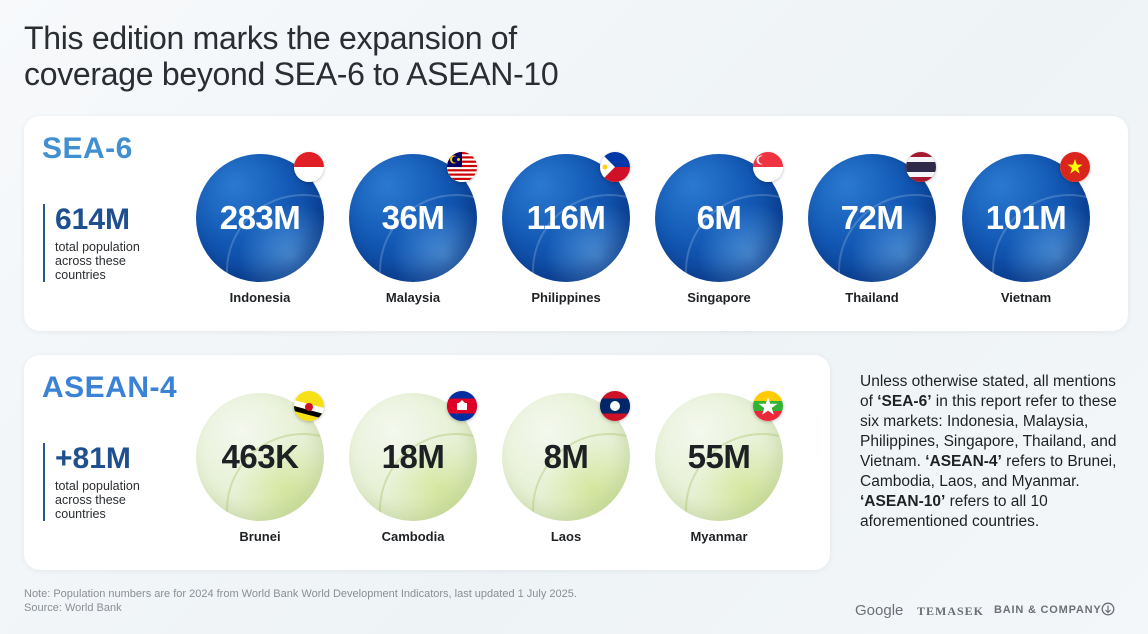 The height and width of the screenshot is (634, 1148). I want to click on country-name: Philippines, so click(566, 297).